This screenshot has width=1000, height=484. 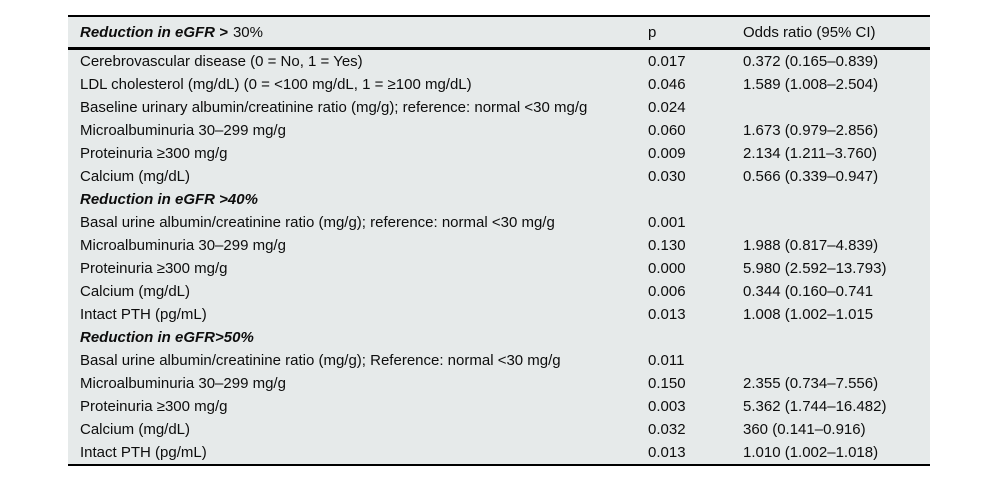 What do you see at coordinates (804, 429) in the screenshot?
I see `odds-ratio-value: 360 (0.141–0.916)` at bounding box center [804, 429].